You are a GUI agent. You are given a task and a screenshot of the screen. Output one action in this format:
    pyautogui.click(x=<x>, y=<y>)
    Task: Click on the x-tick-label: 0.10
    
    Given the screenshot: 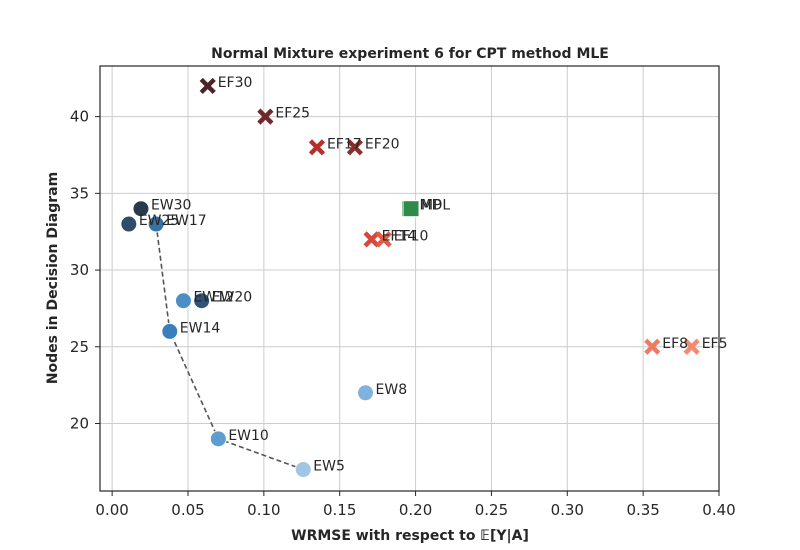 What is the action you would take?
    pyautogui.click(x=263, y=510)
    